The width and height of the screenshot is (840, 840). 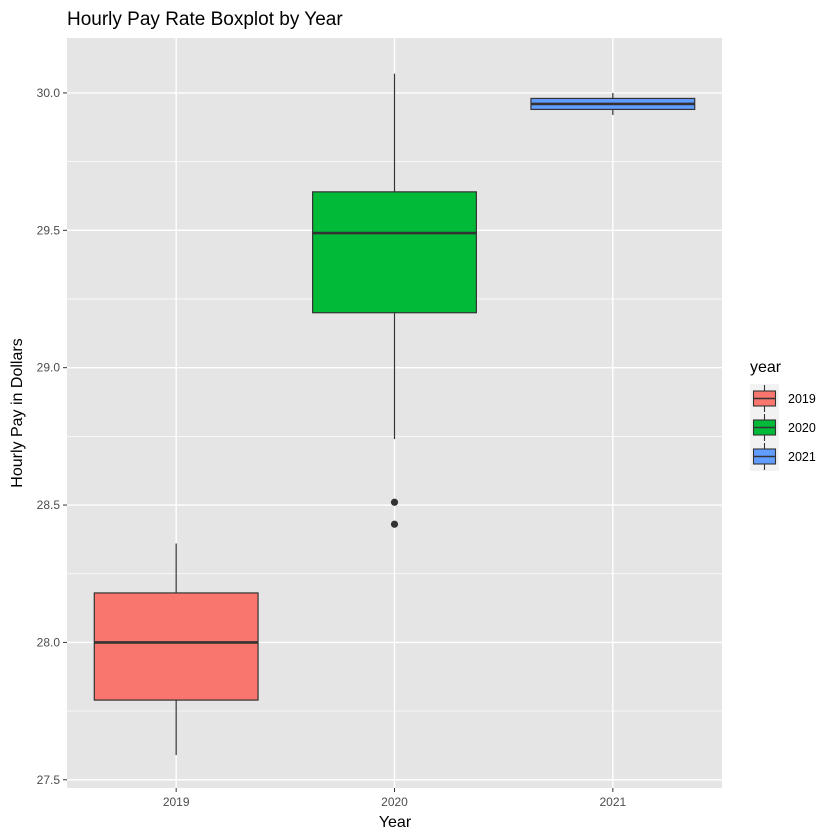 I want to click on box-2020, so click(x=394, y=300).